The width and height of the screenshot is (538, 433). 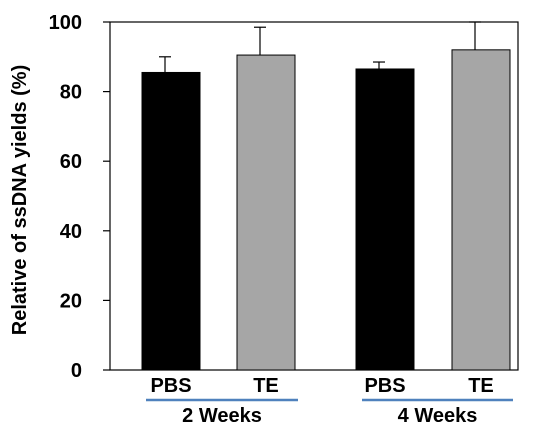 What do you see at coordinates (71, 93) in the screenshot?
I see `y-tick-label: 80` at bounding box center [71, 93].